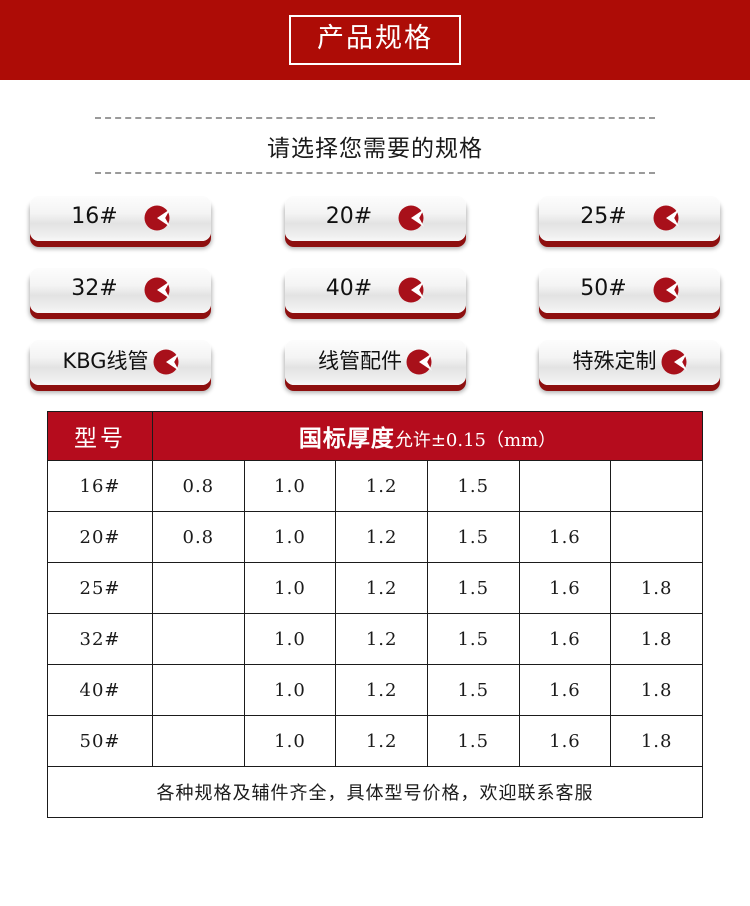  What do you see at coordinates (375, 127) in the screenshot?
I see `subheading-section: 请选择您需要的规格` at bounding box center [375, 127].